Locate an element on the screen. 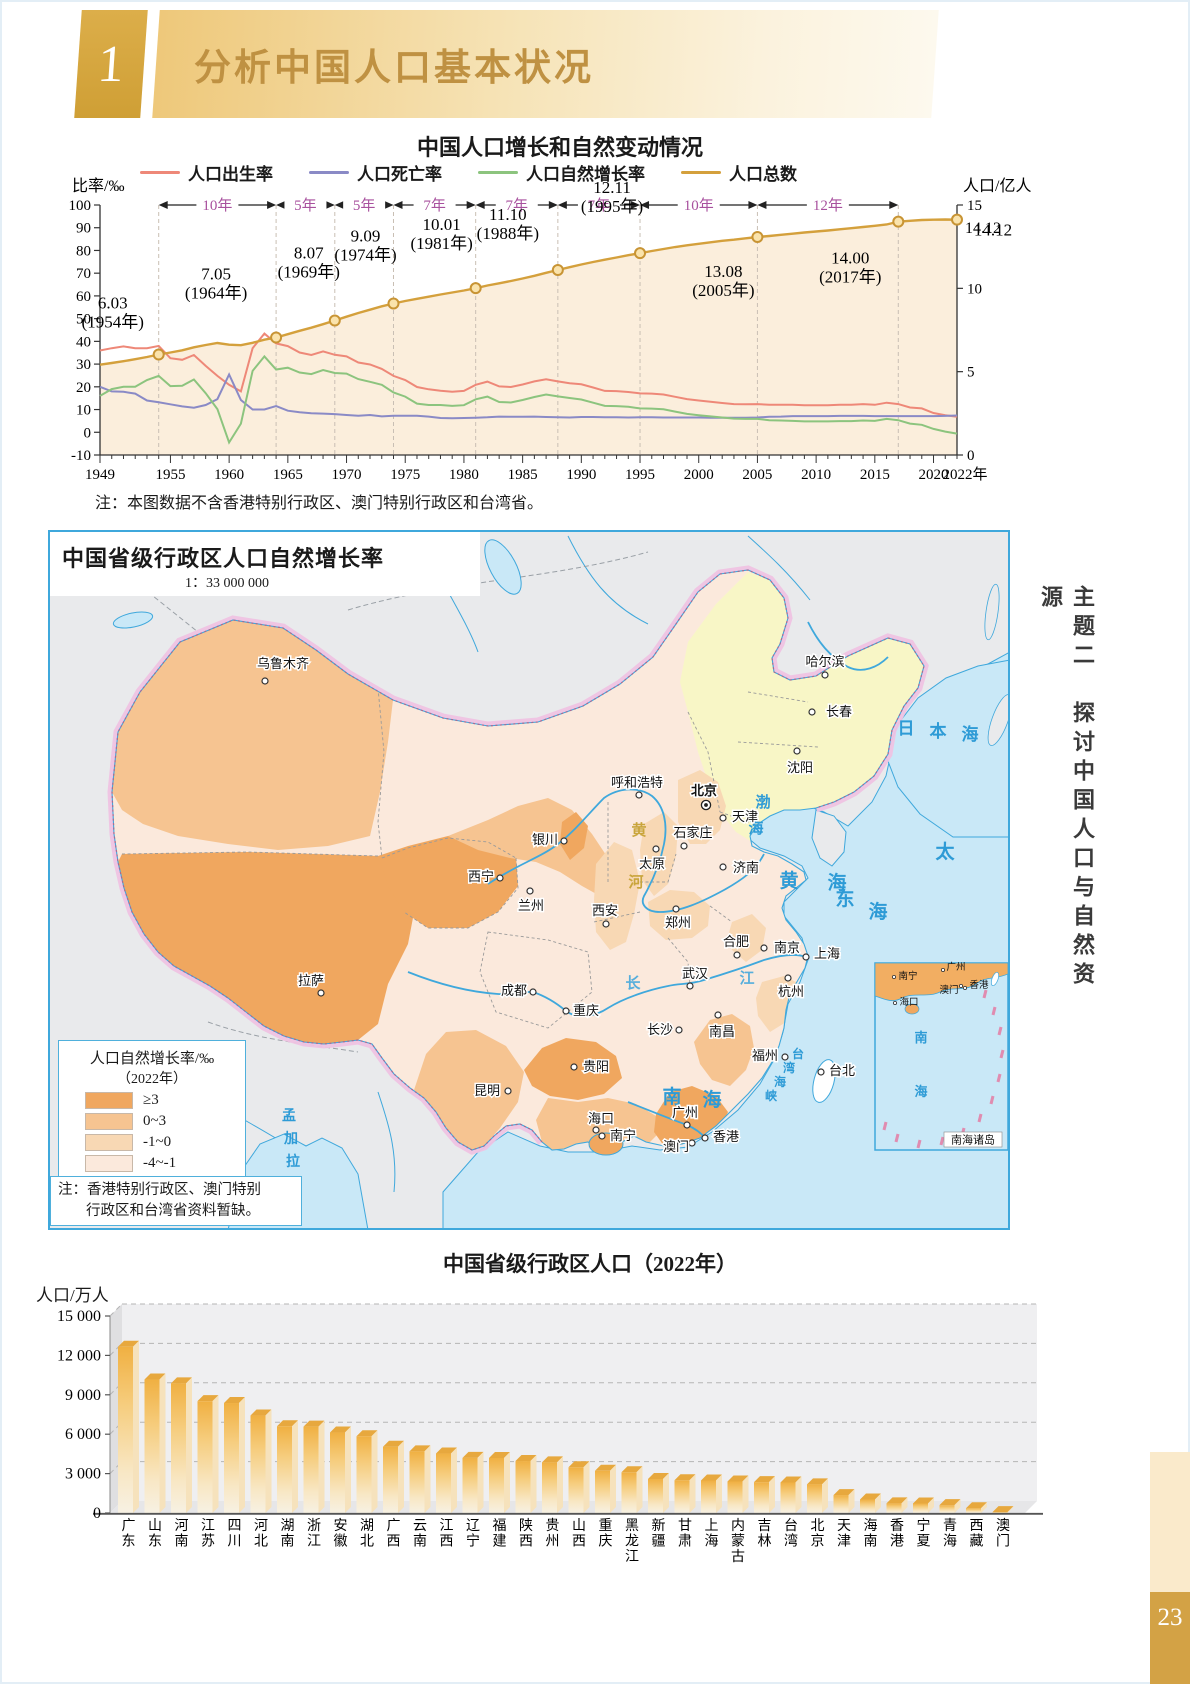 The image size is (1190, 1684). sea-label-char: 河 is located at coordinates (635, 882).